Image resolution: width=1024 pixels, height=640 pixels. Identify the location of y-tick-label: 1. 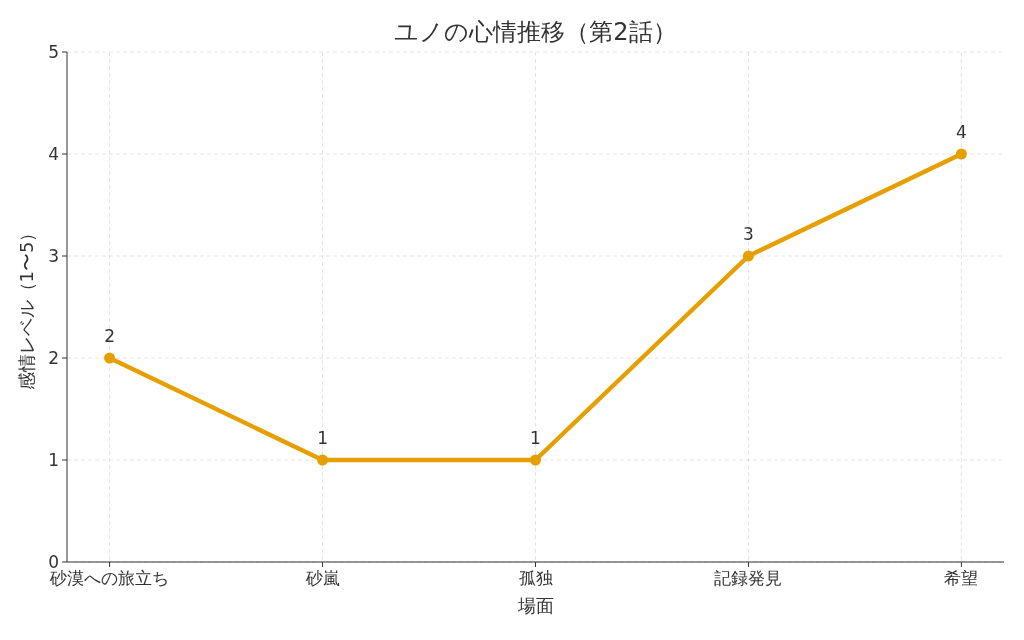
(53, 460).